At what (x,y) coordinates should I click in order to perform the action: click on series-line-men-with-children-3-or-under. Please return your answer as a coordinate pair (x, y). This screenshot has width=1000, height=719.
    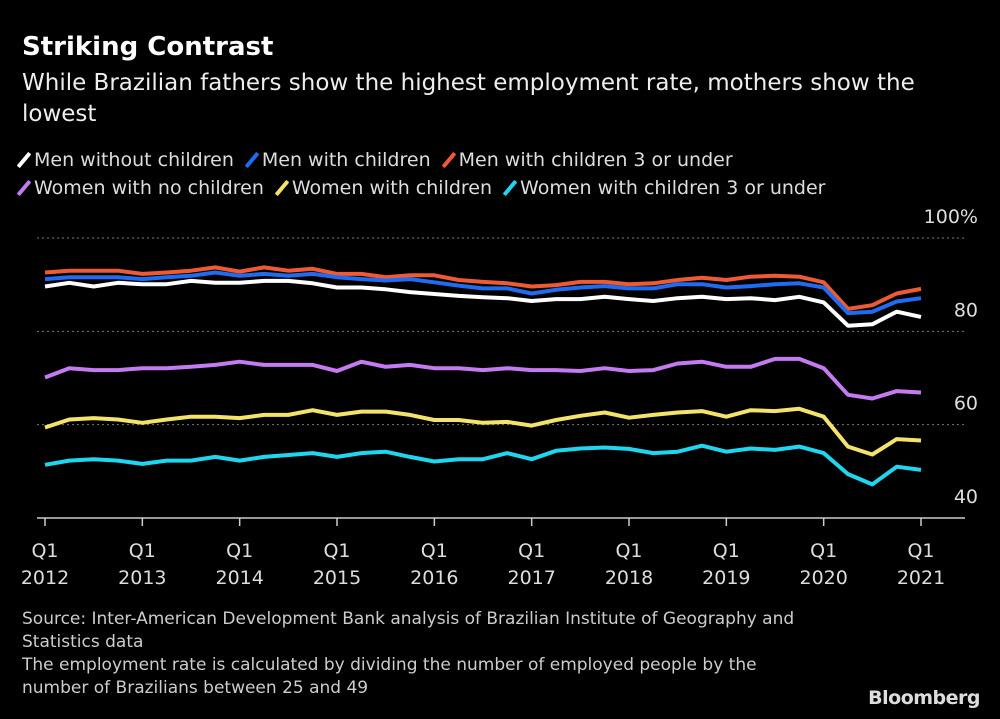
    Looking at the image, I should click on (483, 288).